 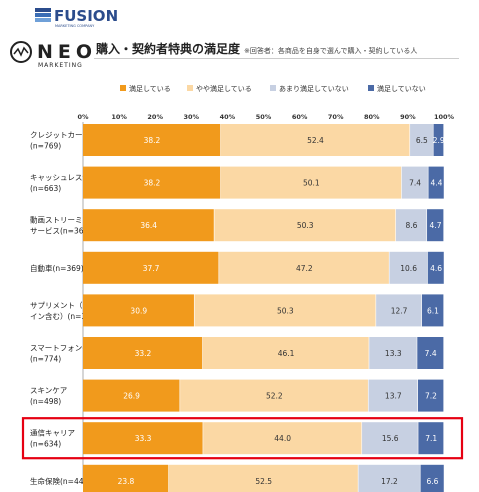 I want to click on chart-subtitle: ※回答者：各商品を自身で選んで購入・契約している人, so click(x=331, y=51).